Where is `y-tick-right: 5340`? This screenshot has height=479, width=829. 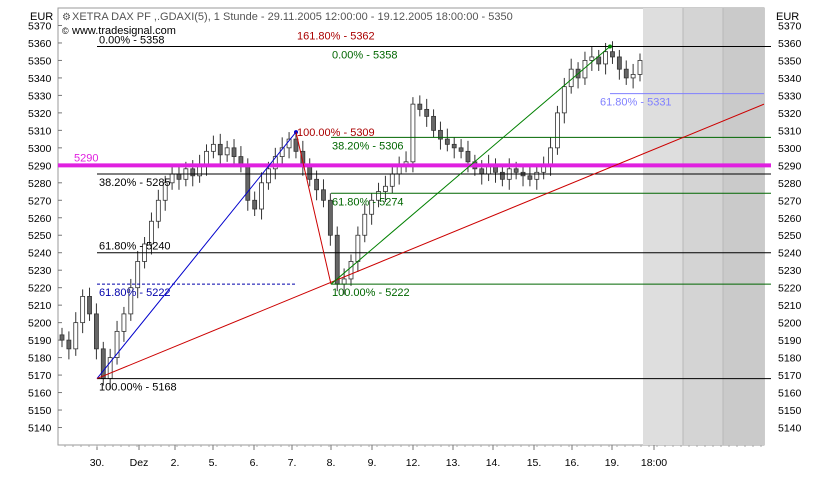 y-tick-right: 5340 is located at coordinates (790, 79).